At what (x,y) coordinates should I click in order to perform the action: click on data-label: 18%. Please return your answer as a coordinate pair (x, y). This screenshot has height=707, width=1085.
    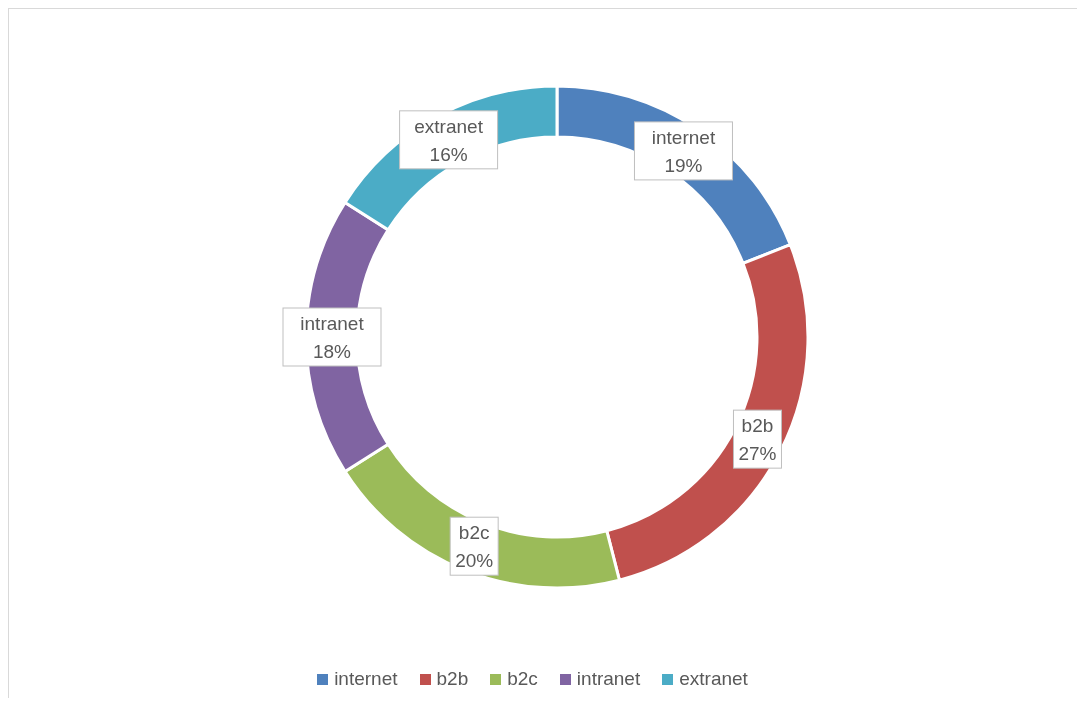
    Looking at the image, I should click on (332, 351).